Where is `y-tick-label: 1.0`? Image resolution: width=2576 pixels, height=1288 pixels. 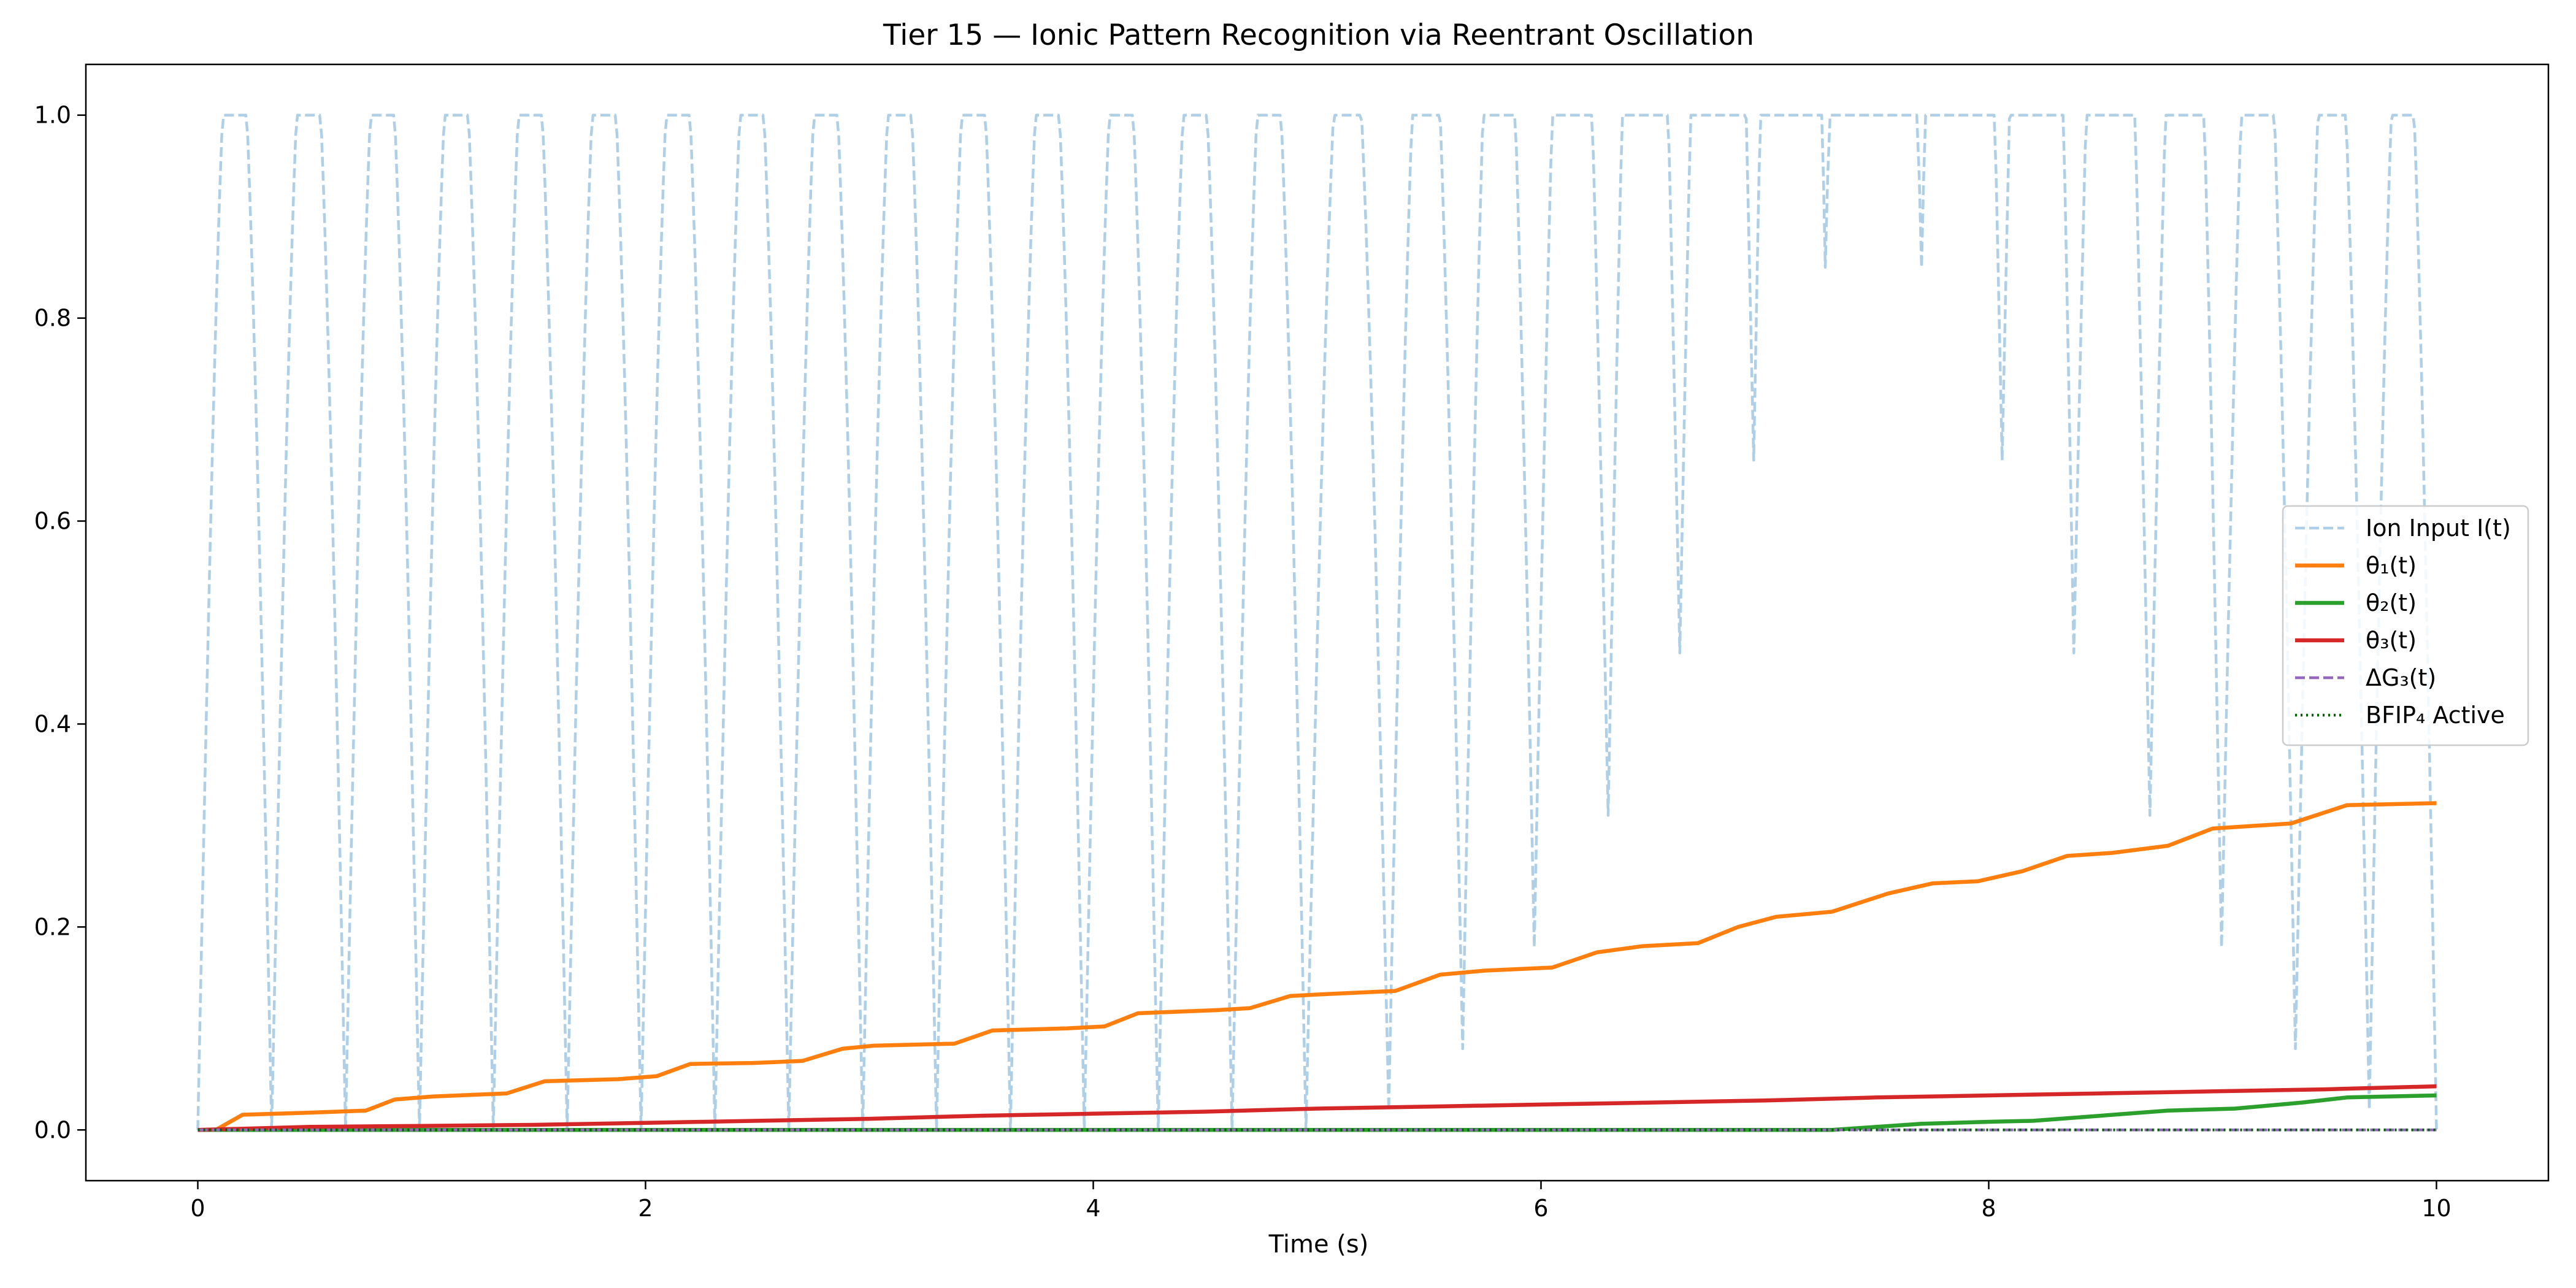
y-tick-label: 1.0 is located at coordinates (52, 115).